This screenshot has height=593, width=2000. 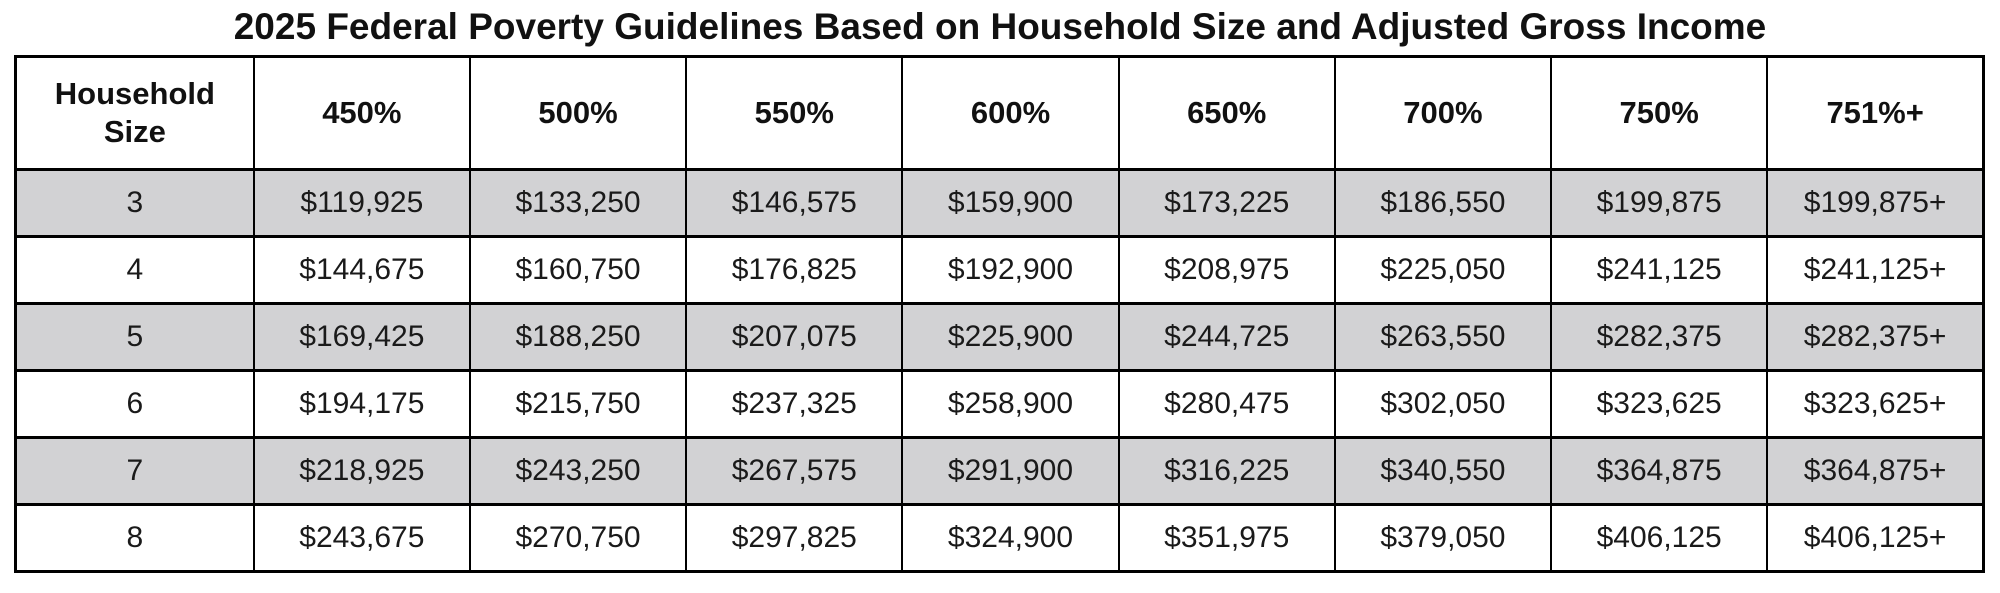 I want to click on income-value-cell: $244,725, so click(x=1226, y=337).